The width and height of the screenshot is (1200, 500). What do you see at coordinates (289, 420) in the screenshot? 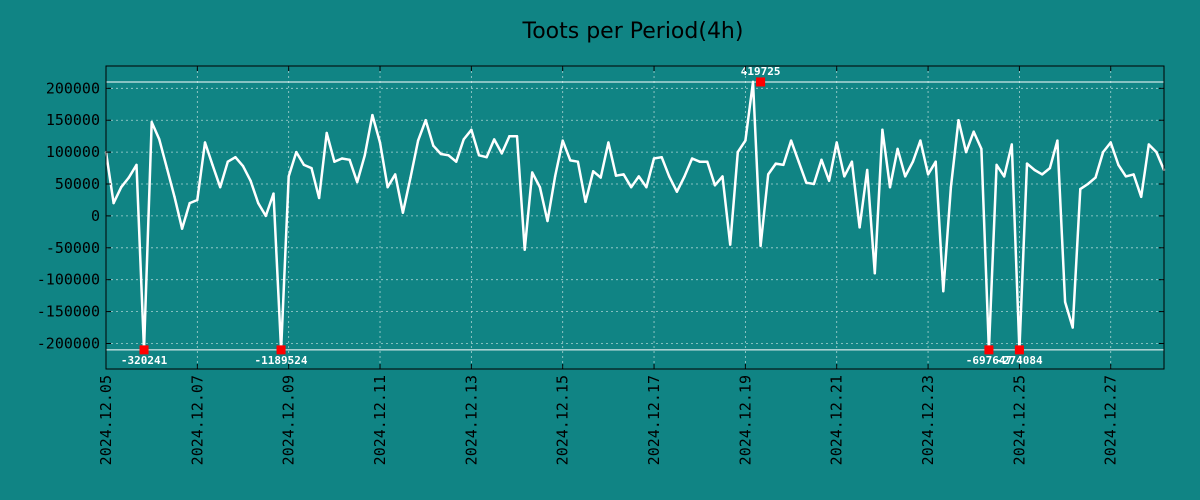
I see `x-tick-label: 2024.12.09` at bounding box center [289, 420].